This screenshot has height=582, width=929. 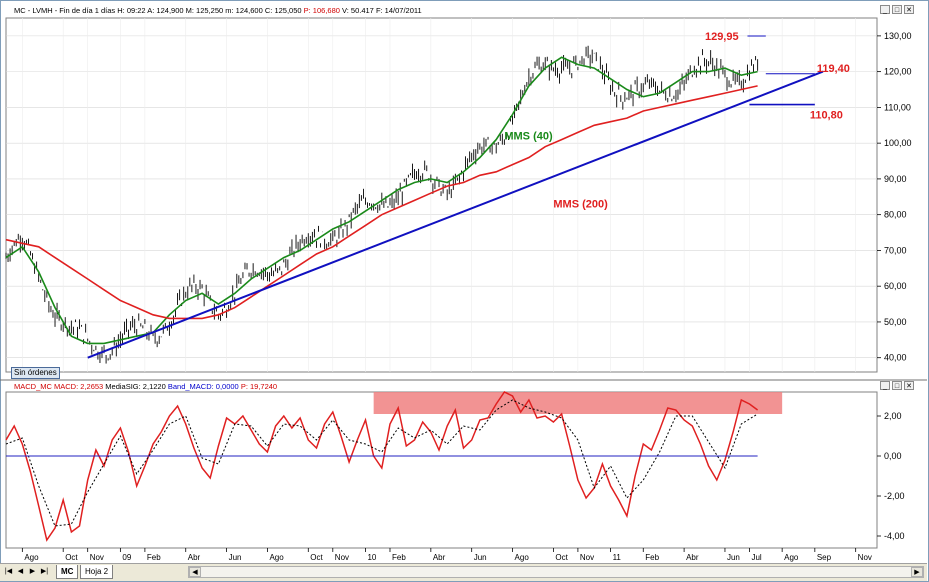 I want to click on macd-title-part-2: MediaSIG: 2,1220, so click(x=136, y=386).